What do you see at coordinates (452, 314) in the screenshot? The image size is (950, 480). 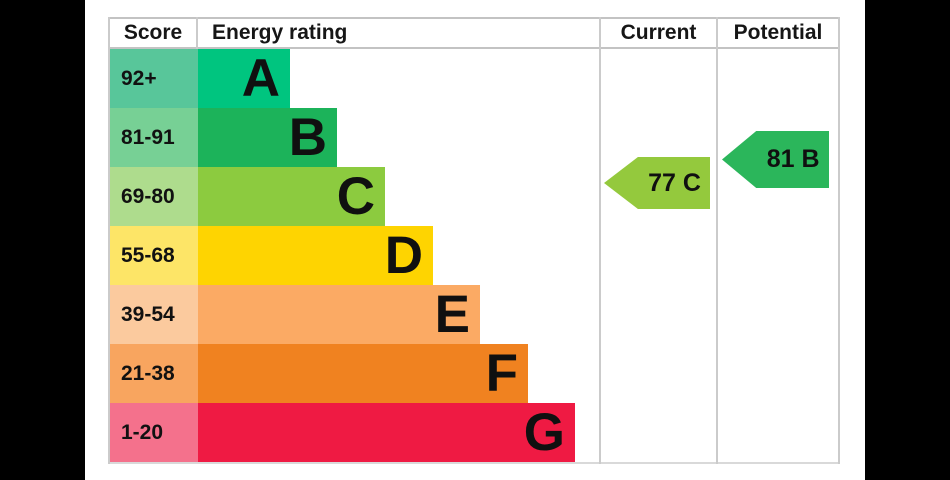 I see `band-letter: E` at bounding box center [452, 314].